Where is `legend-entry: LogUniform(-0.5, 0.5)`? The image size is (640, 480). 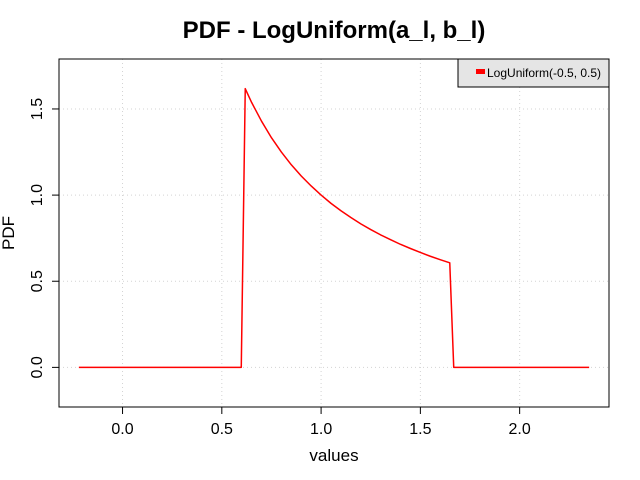 legend-entry: LogUniform(-0.5, 0.5) is located at coordinates (544, 73).